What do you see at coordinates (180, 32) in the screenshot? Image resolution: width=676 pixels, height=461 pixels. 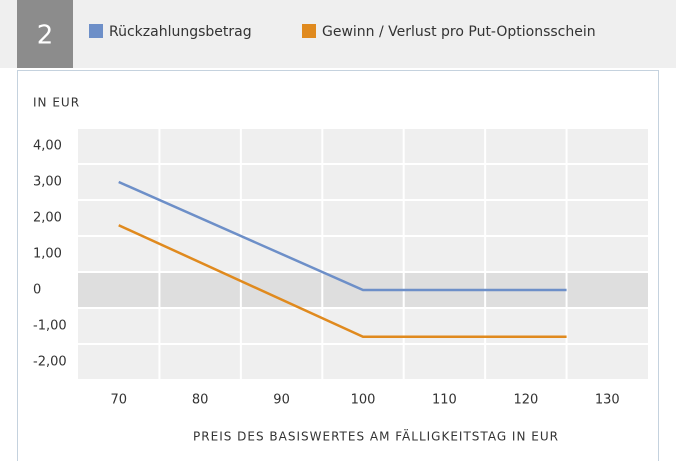 I see `legend-label: Rückzahlungsbetrag` at bounding box center [180, 32].